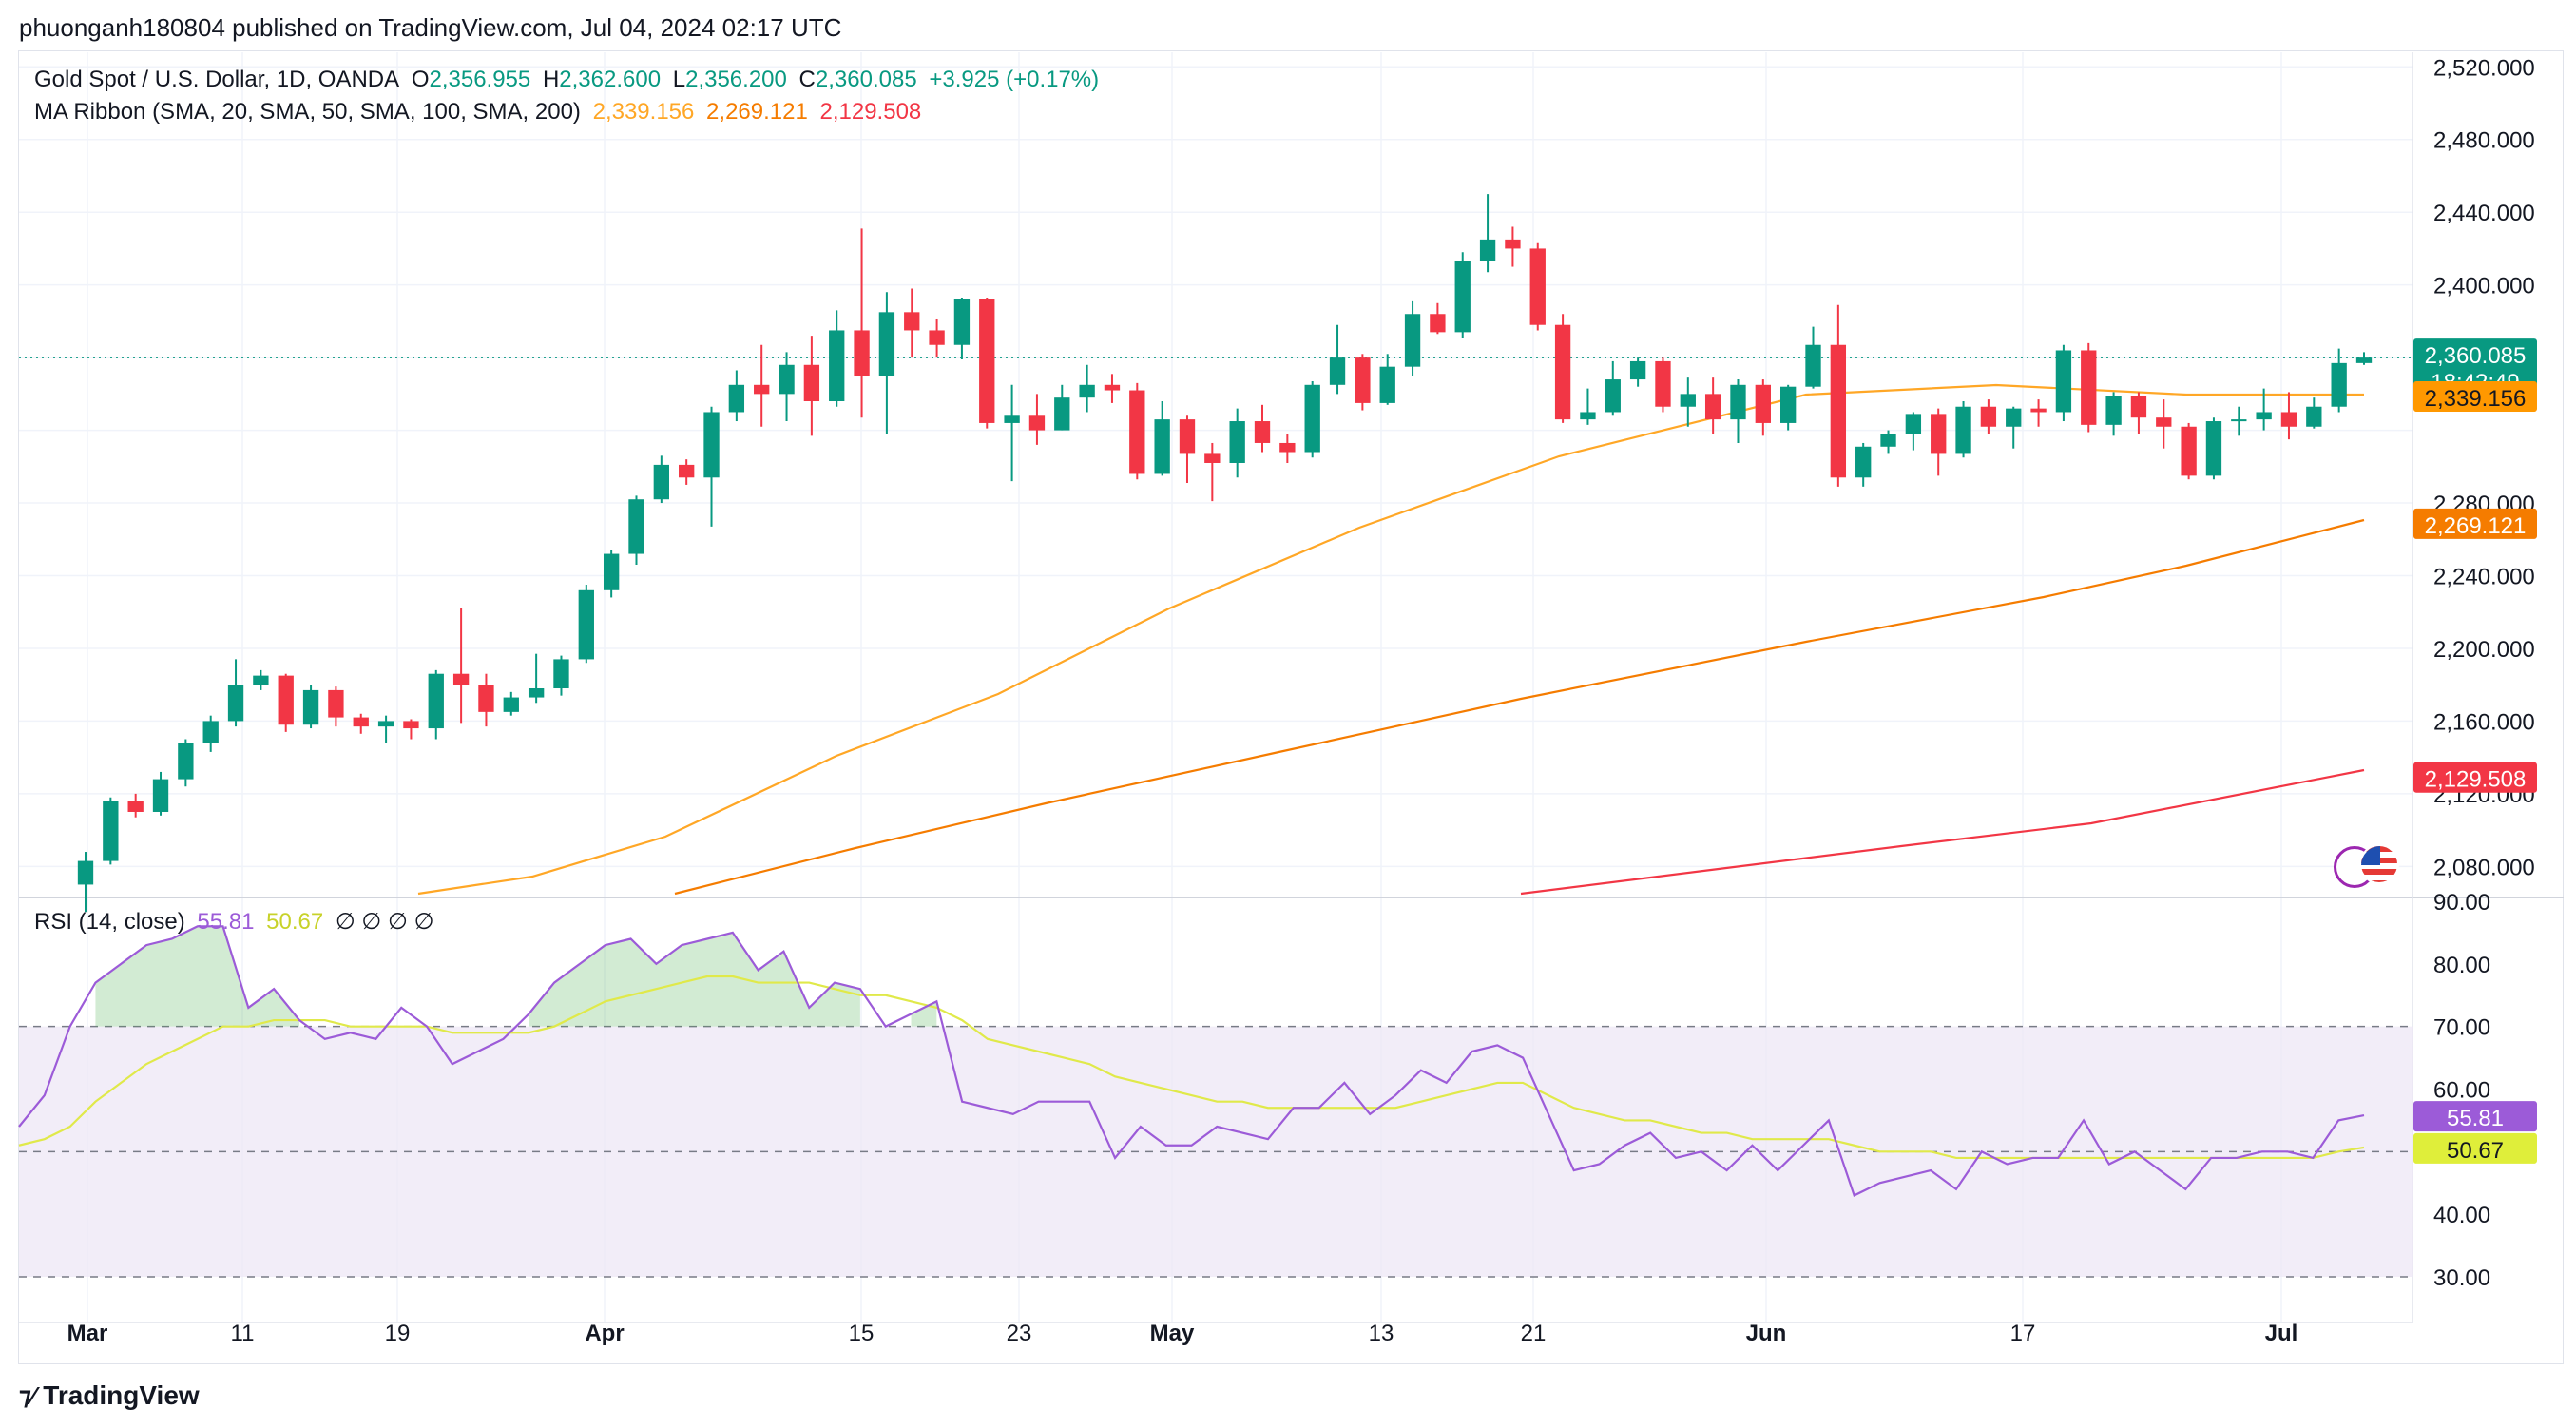  What do you see at coordinates (2462, 965) in the screenshot?
I see `rsi-tick-label: 80.00` at bounding box center [2462, 965].